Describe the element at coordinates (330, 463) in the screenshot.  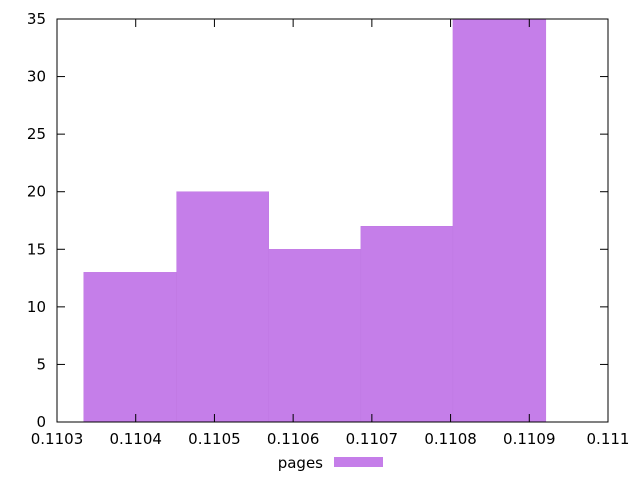
I see `legend: pages` at that location.